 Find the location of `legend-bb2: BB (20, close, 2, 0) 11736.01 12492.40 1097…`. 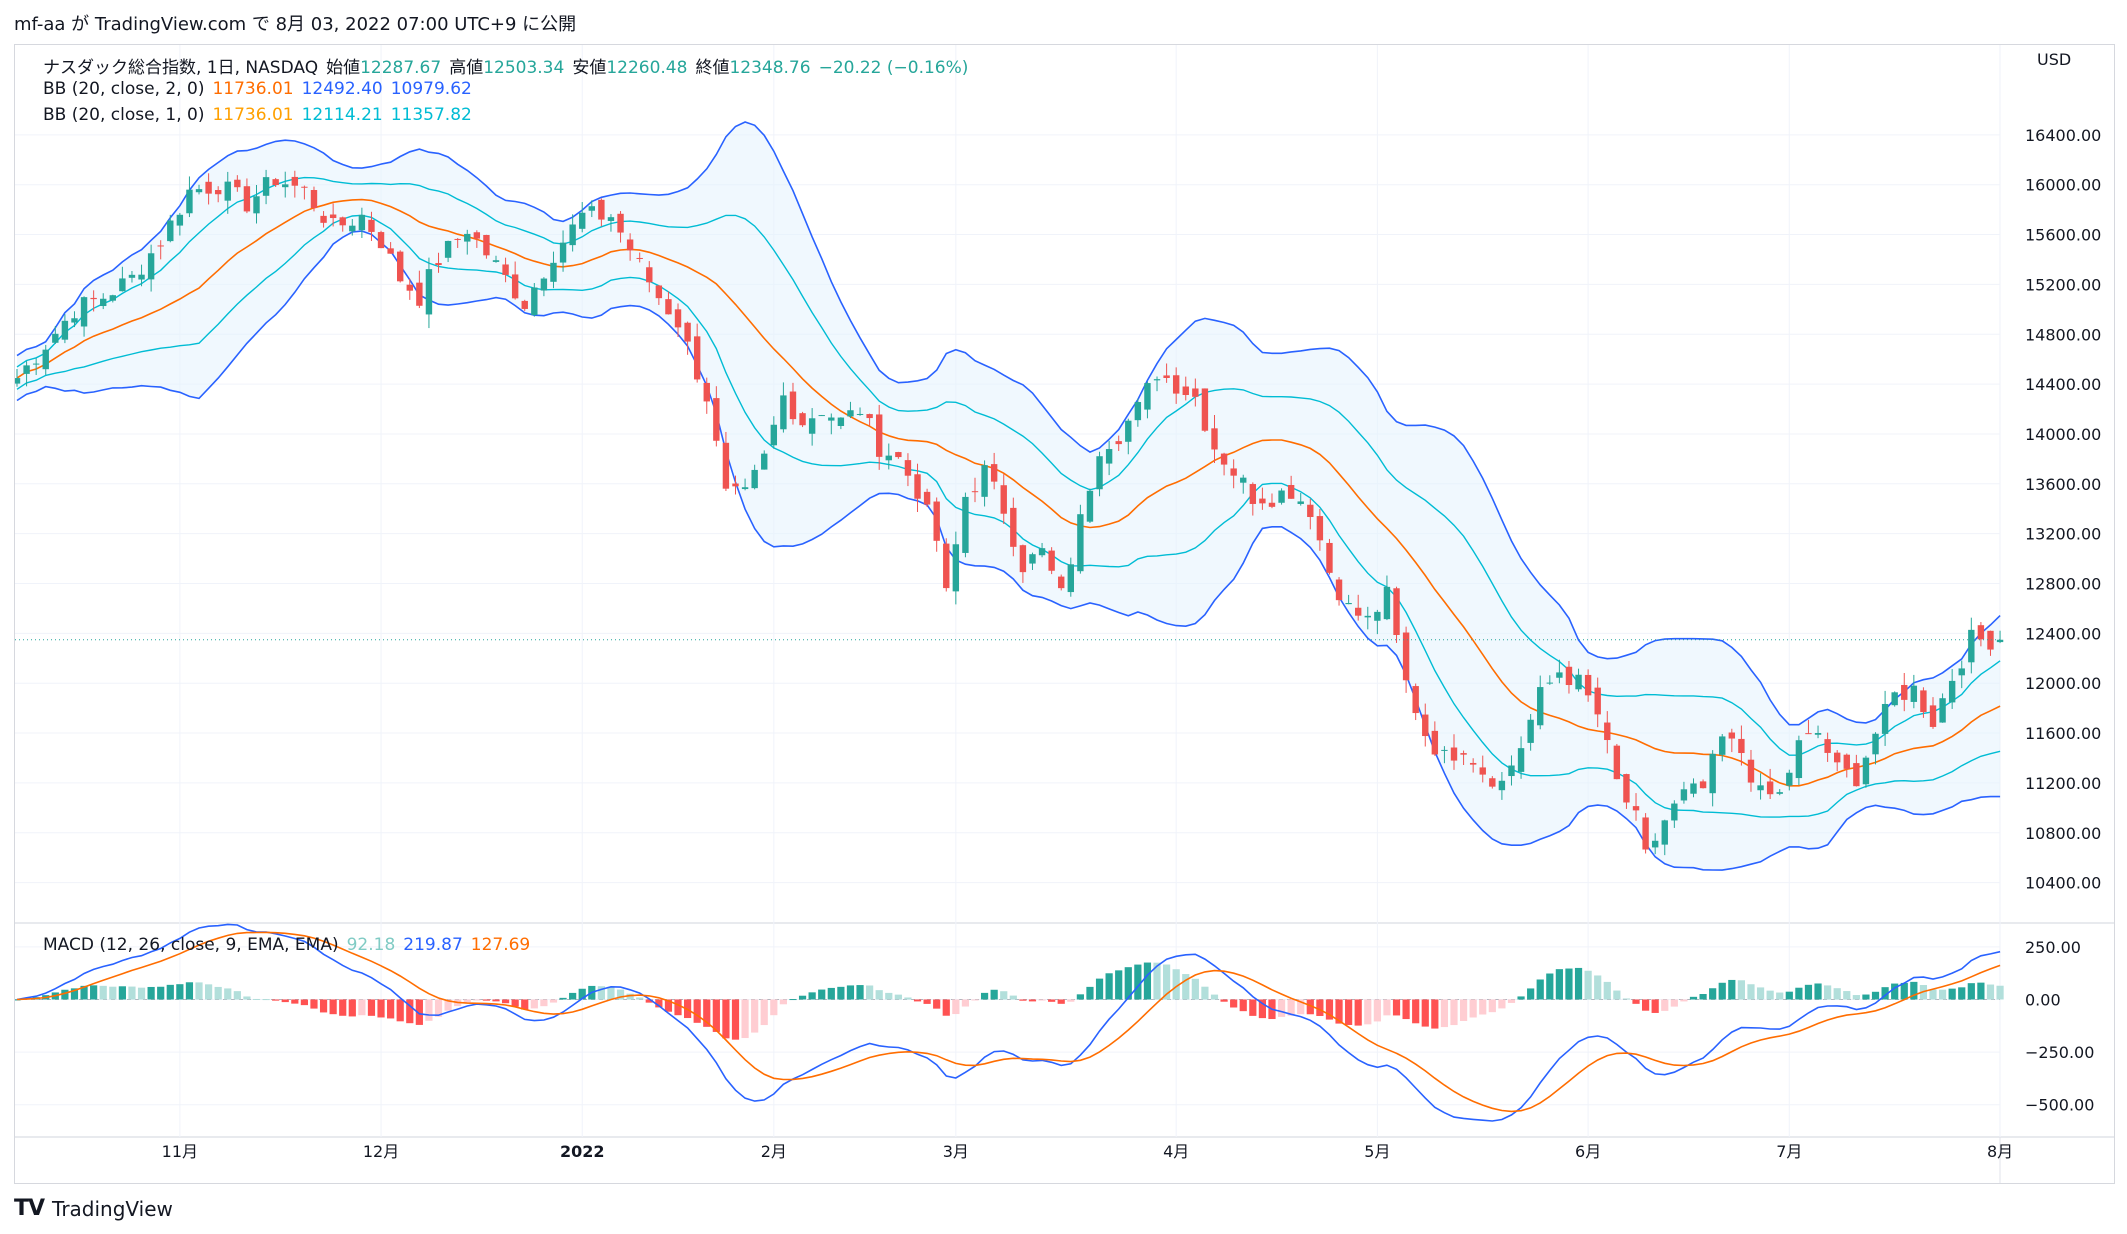

legend-bb2: BB (20, close, 2, 0) 11736.01 12492.40 1097… is located at coordinates (261, 89).